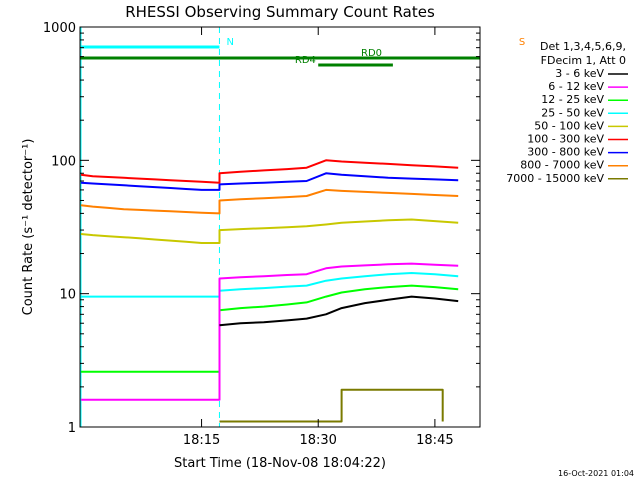  I want to click on series-line-800-7000-kev, so click(269, 201).